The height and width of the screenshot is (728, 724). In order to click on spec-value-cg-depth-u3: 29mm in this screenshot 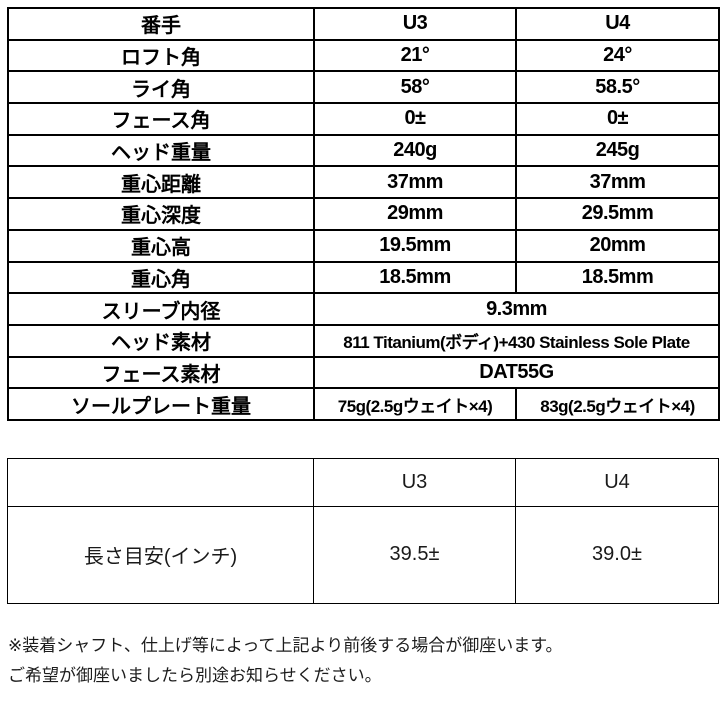, I will do `click(415, 214)`.